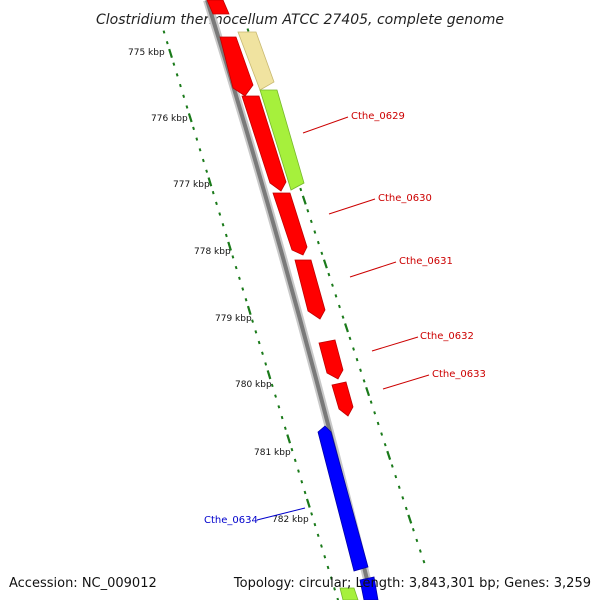 This screenshot has height=600, width=600. What do you see at coordinates (426, 261) in the screenshot?
I see `gene-label-cthe0631: Cthe_0631` at bounding box center [426, 261].